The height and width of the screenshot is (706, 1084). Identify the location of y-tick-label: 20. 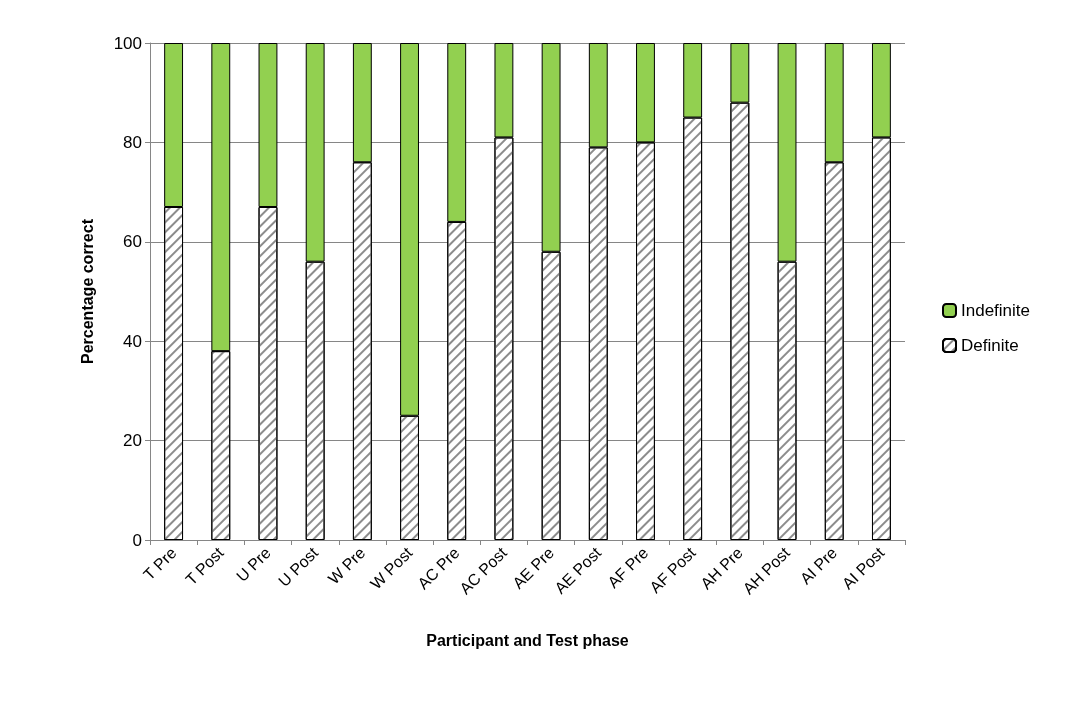
(132, 441).